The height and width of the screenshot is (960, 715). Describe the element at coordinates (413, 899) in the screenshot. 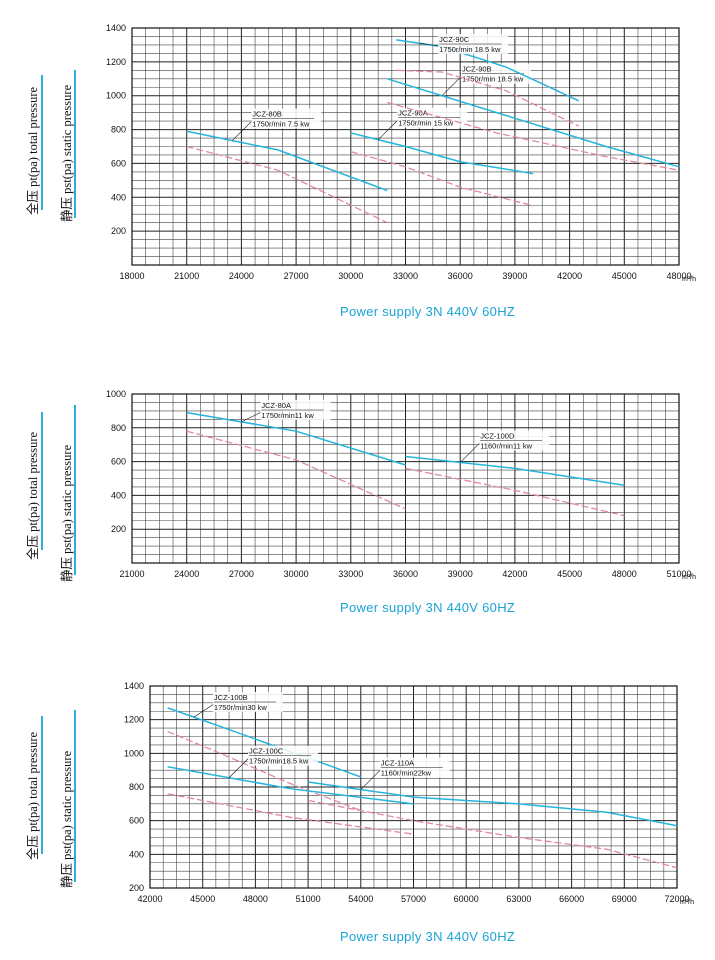

I see `x-tick-label: 57000` at that location.